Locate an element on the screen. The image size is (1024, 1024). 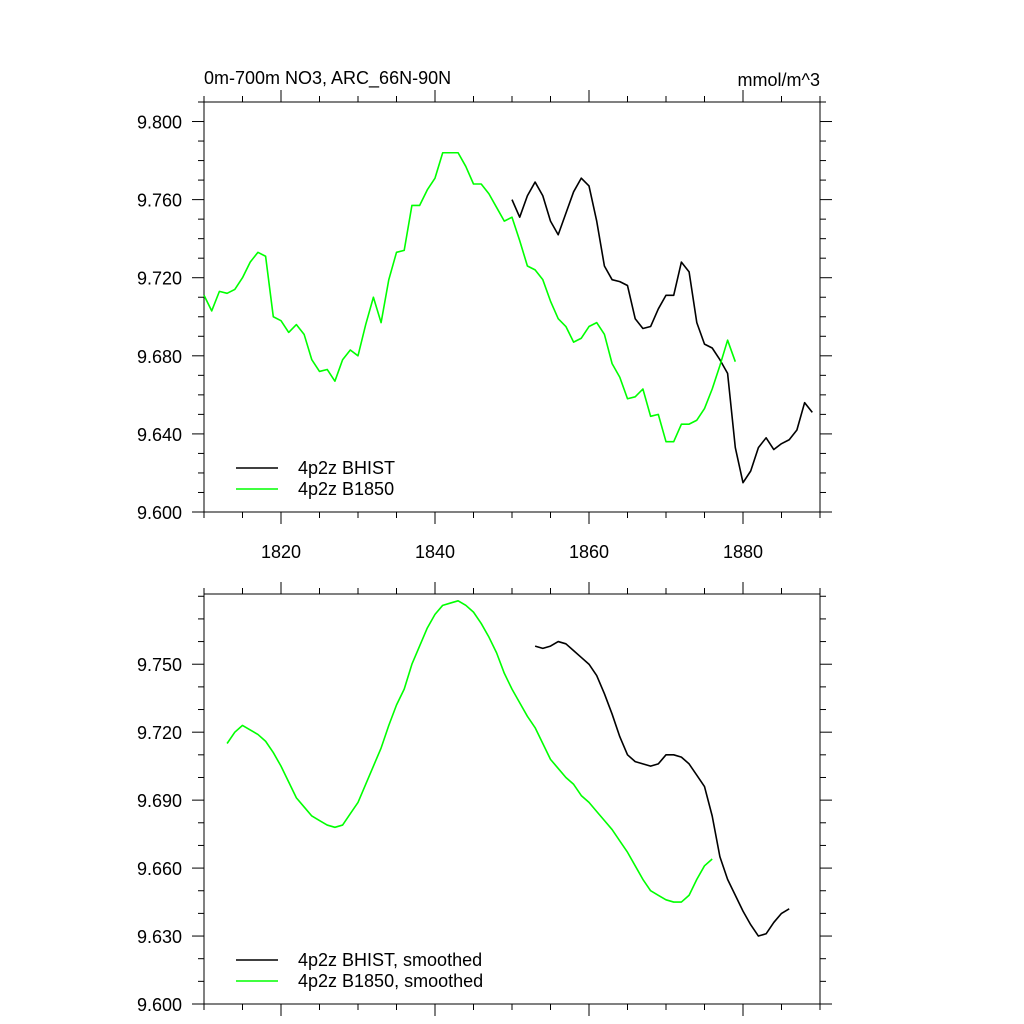
x-tick-label: 1820 is located at coordinates (281, 552).